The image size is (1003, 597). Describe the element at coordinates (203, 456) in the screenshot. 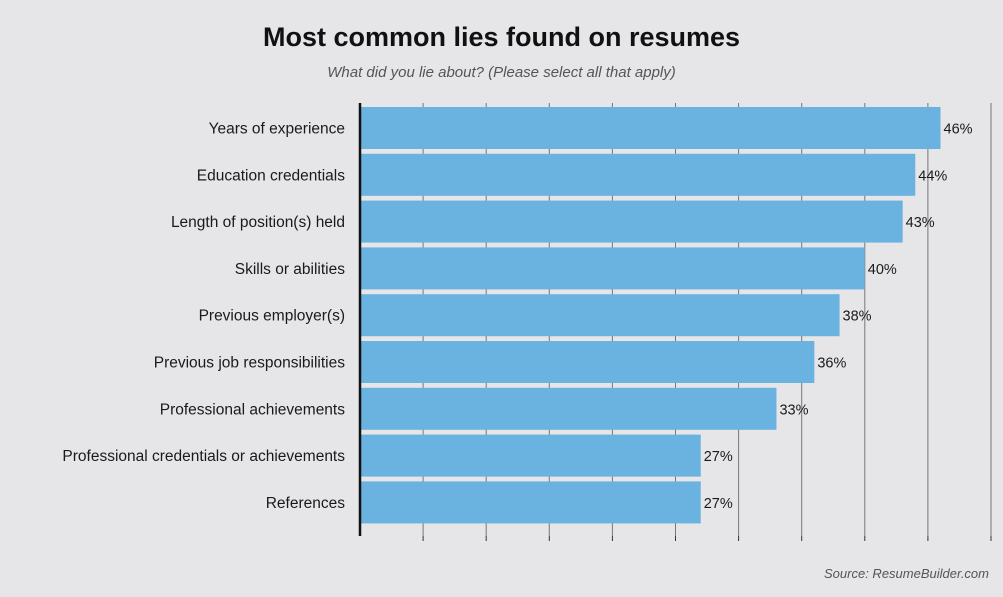

I see `category-label: Professional credentials or achievements` at that location.